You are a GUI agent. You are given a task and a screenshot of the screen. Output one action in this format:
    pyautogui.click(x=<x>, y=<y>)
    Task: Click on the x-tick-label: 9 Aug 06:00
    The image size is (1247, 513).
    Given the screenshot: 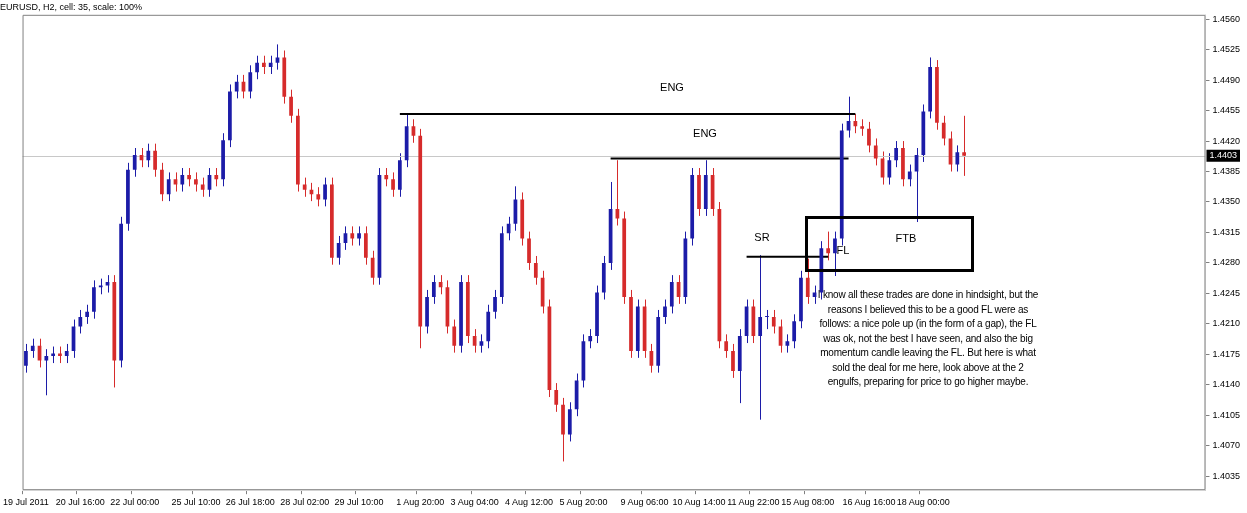 What is the action you would take?
    pyautogui.click(x=644, y=502)
    